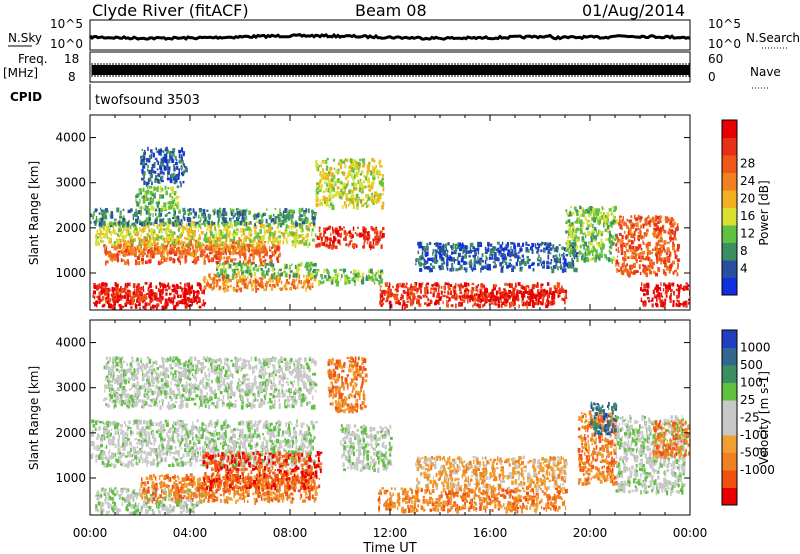  Describe the element at coordinates (724, 24) in the screenshot. I see `noise-right-tick-top: 10^5` at that location.